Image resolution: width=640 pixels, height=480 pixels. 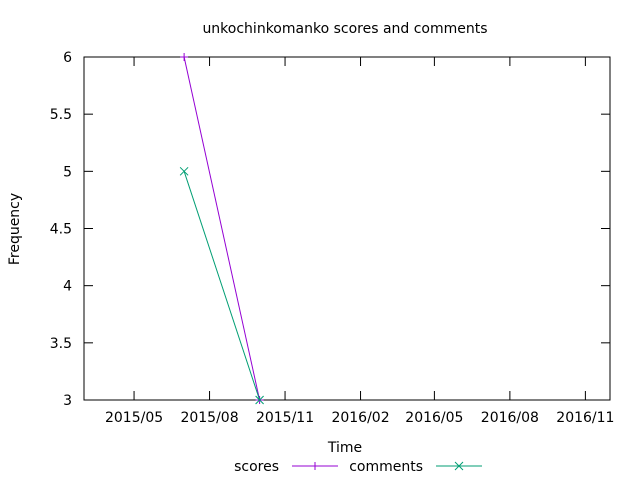 I want to click on series-layer, so click(x=221, y=229).